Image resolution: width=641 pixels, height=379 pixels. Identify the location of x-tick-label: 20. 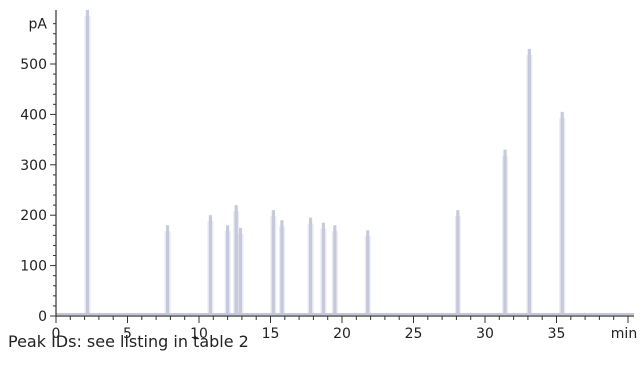
(342, 334).